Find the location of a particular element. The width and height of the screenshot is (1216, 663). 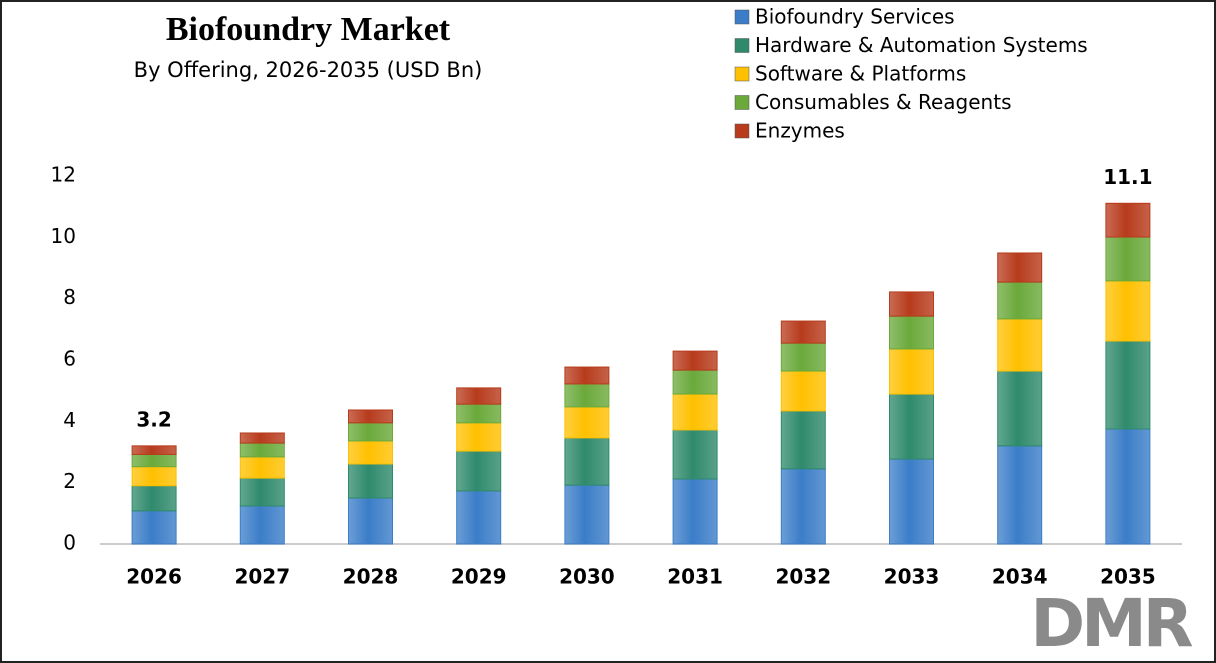

data-label: 11.1 is located at coordinates (1127, 177).